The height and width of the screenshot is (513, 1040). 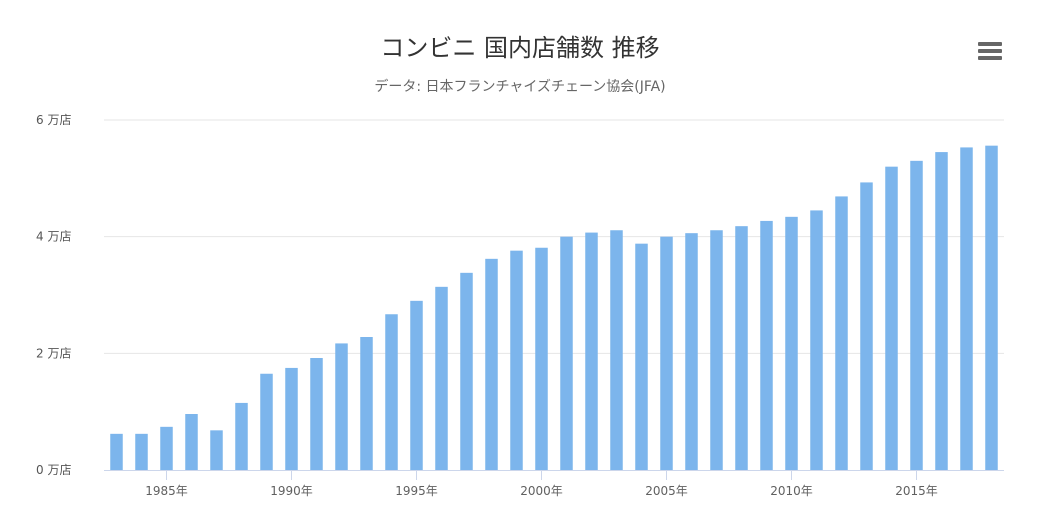 What do you see at coordinates (291, 491) in the screenshot?
I see `x-tick-label: 1990年` at bounding box center [291, 491].